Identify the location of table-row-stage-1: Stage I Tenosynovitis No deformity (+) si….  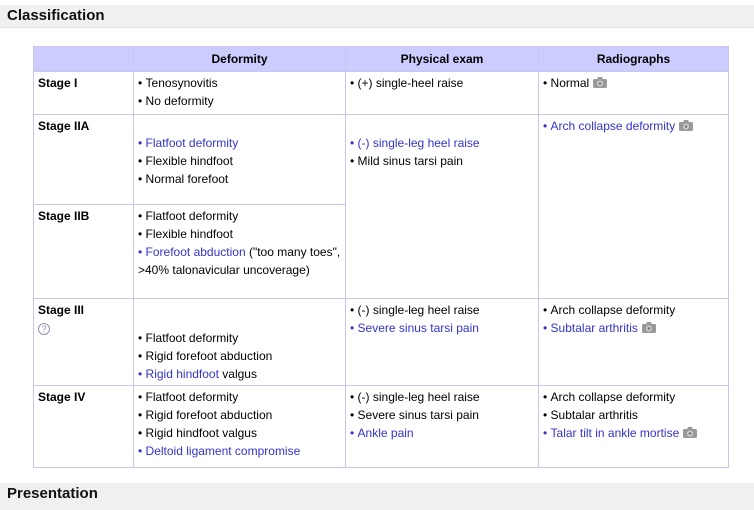
(381, 93).